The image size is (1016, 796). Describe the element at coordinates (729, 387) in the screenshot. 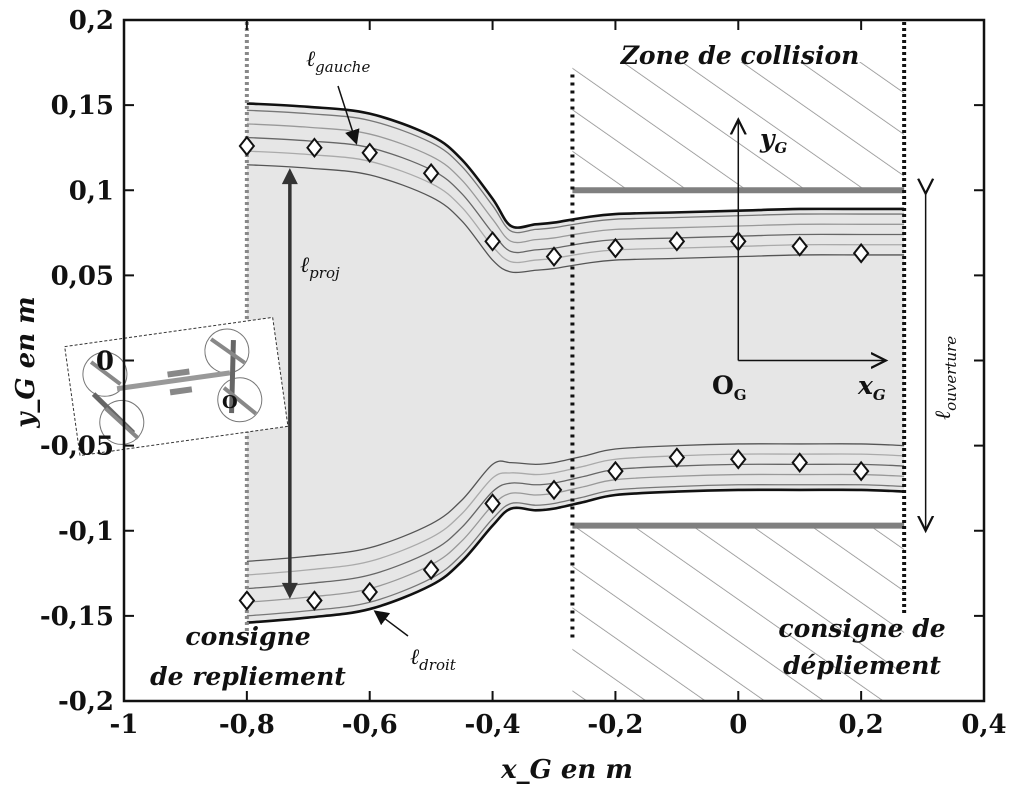

I see `og-label: OG` at that location.